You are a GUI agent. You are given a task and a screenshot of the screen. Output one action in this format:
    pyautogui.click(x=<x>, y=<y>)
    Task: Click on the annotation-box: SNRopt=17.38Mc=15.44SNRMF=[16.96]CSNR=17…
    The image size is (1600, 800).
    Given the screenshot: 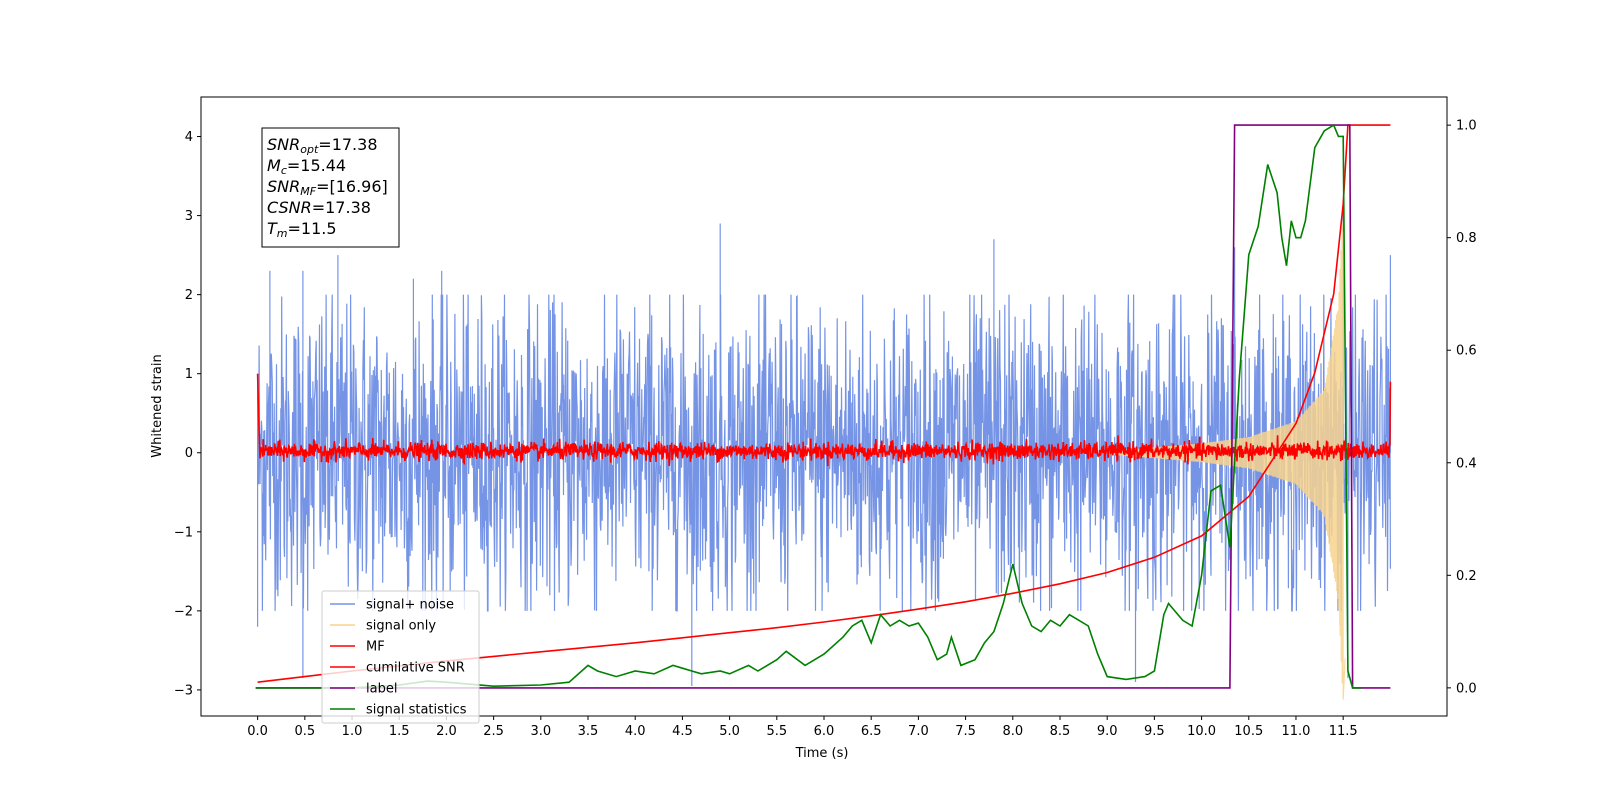 What is the action you would take?
    pyautogui.click(x=330, y=187)
    